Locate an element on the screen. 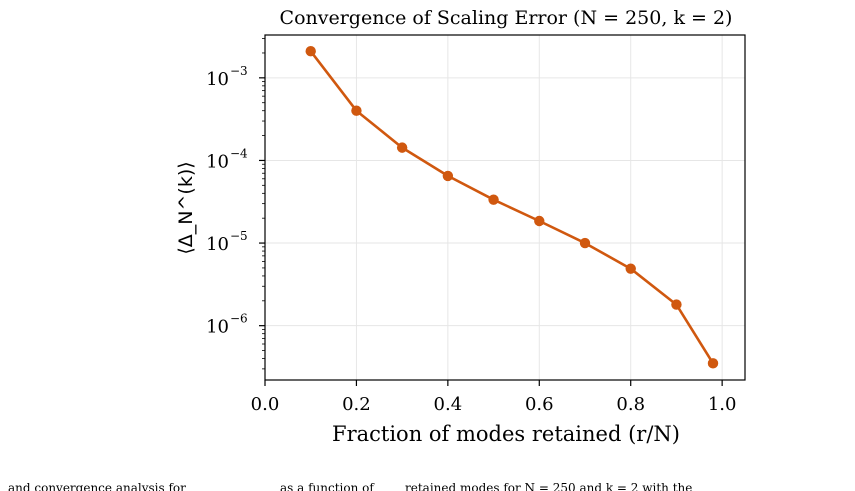 The height and width of the screenshot is (491, 855). x-tick-label: 0.6 is located at coordinates (539, 404).